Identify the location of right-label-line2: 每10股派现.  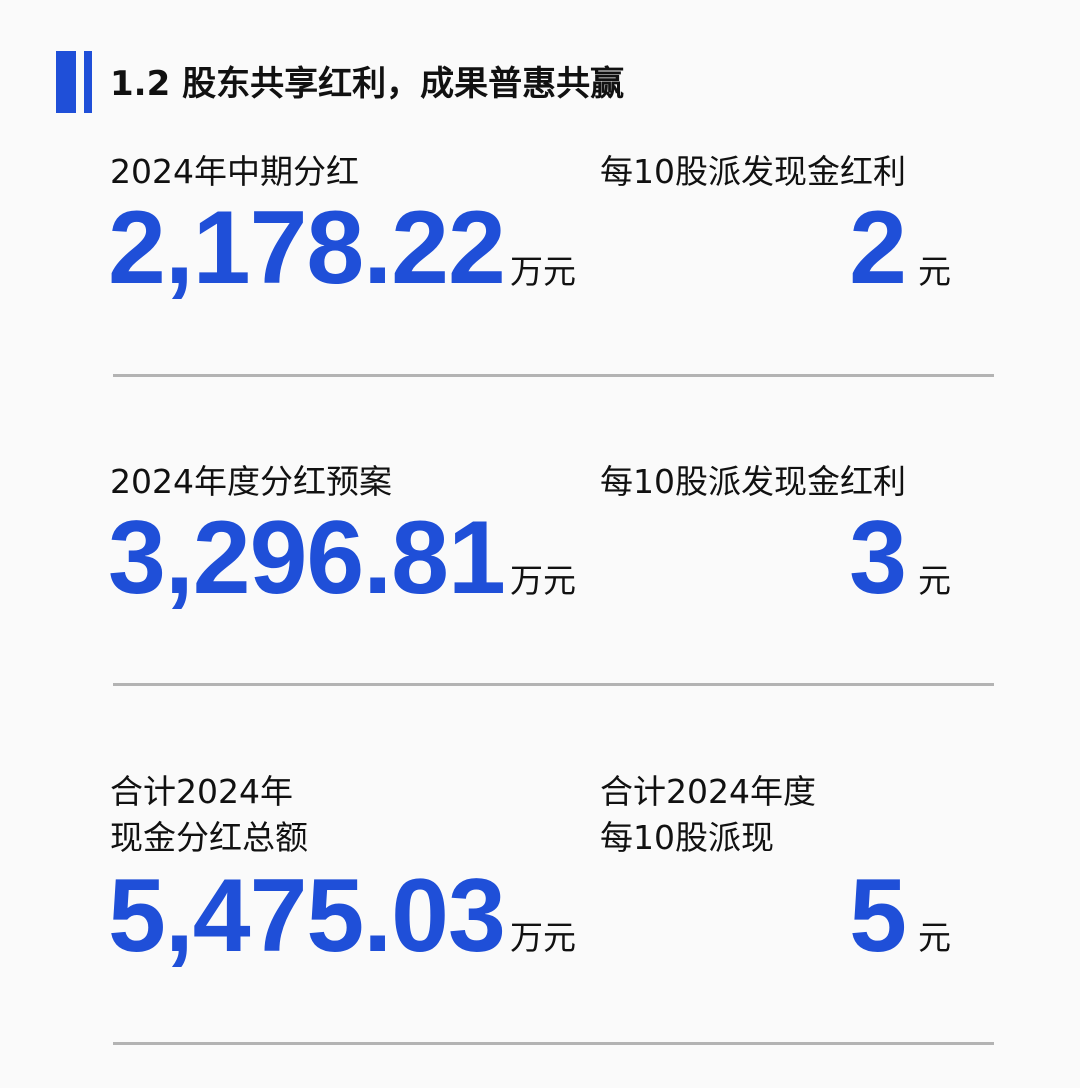
(687, 837).